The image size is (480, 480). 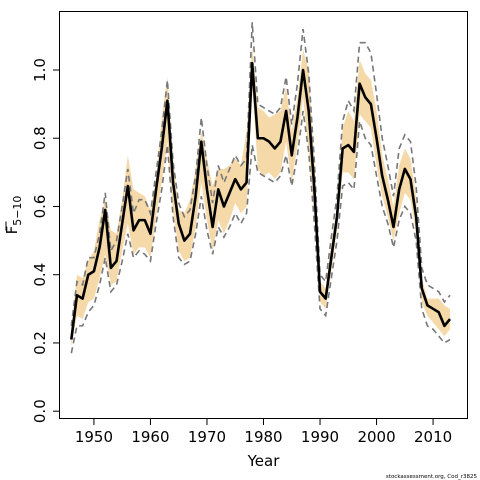 I want to click on x-axis-title: Year, so click(x=264, y=461).